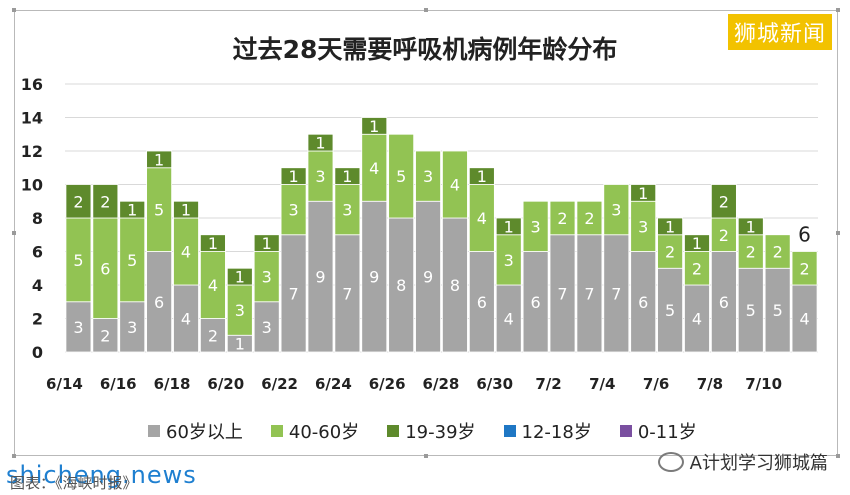 This screenshot has height=495, width=850. Describe the element at coordinates (548, 384) in the screenshot. I see `x-tick-label: 7/2` at that location.